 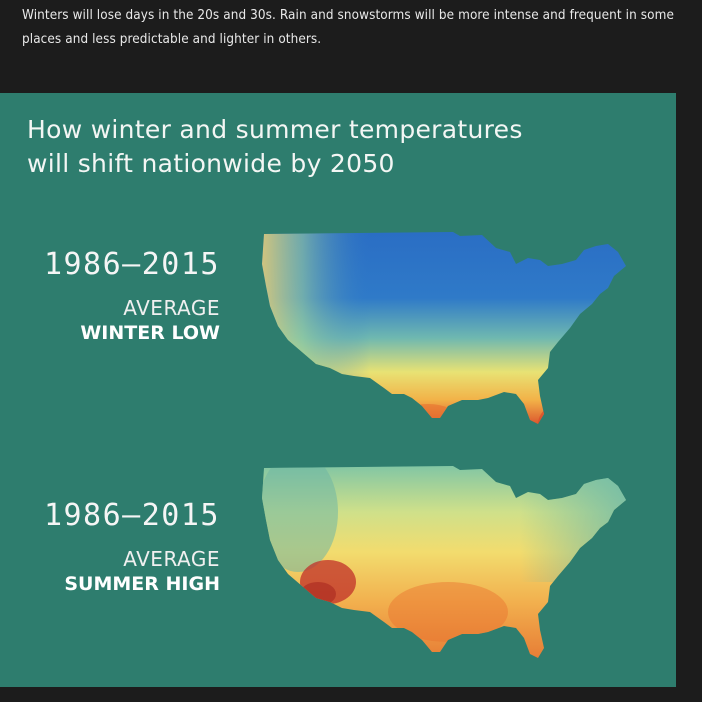 I want to click on winter-season-label: WINTER LOW, so click(x=150, y=333).